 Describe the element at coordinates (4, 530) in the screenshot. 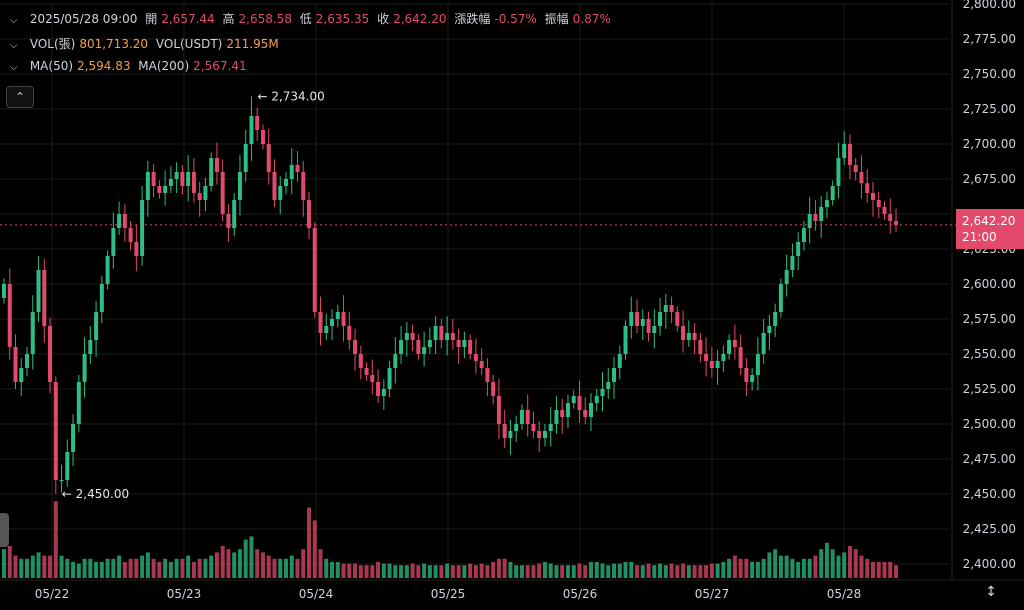

I see `side-panel-handle` at that location.